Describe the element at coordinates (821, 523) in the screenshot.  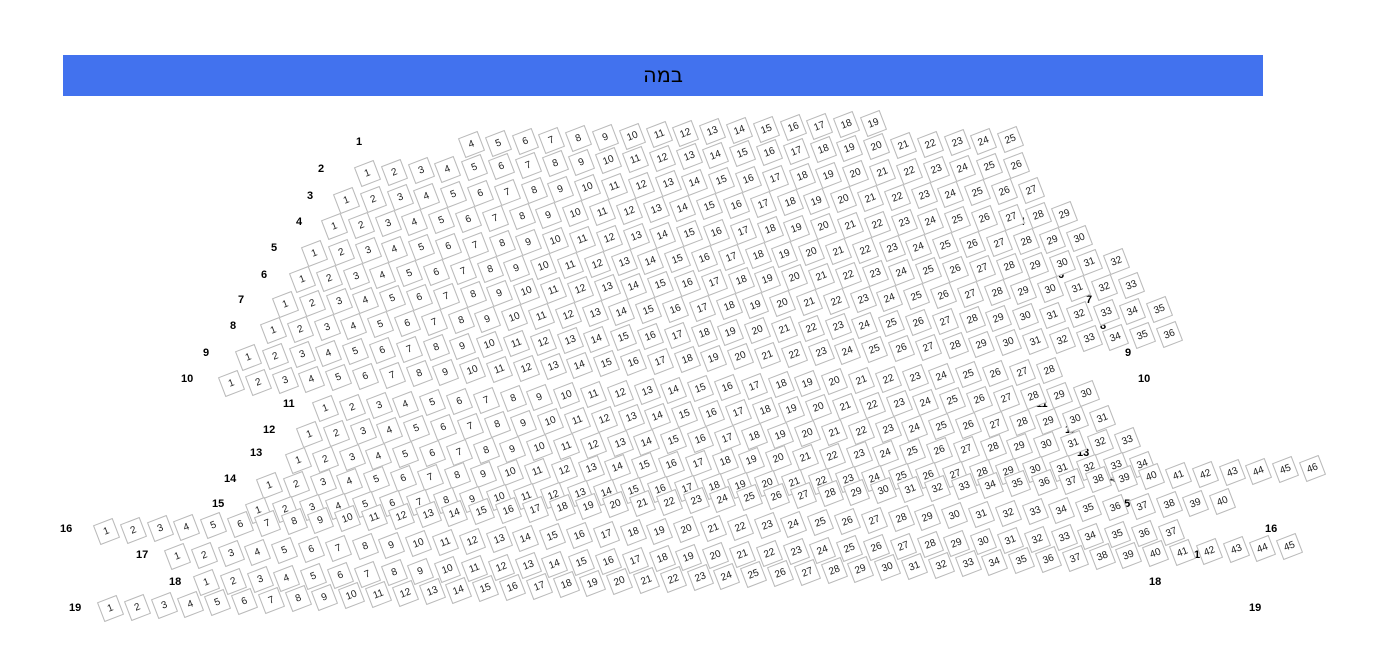
I see `seat-r17-s25: 25` at that location.